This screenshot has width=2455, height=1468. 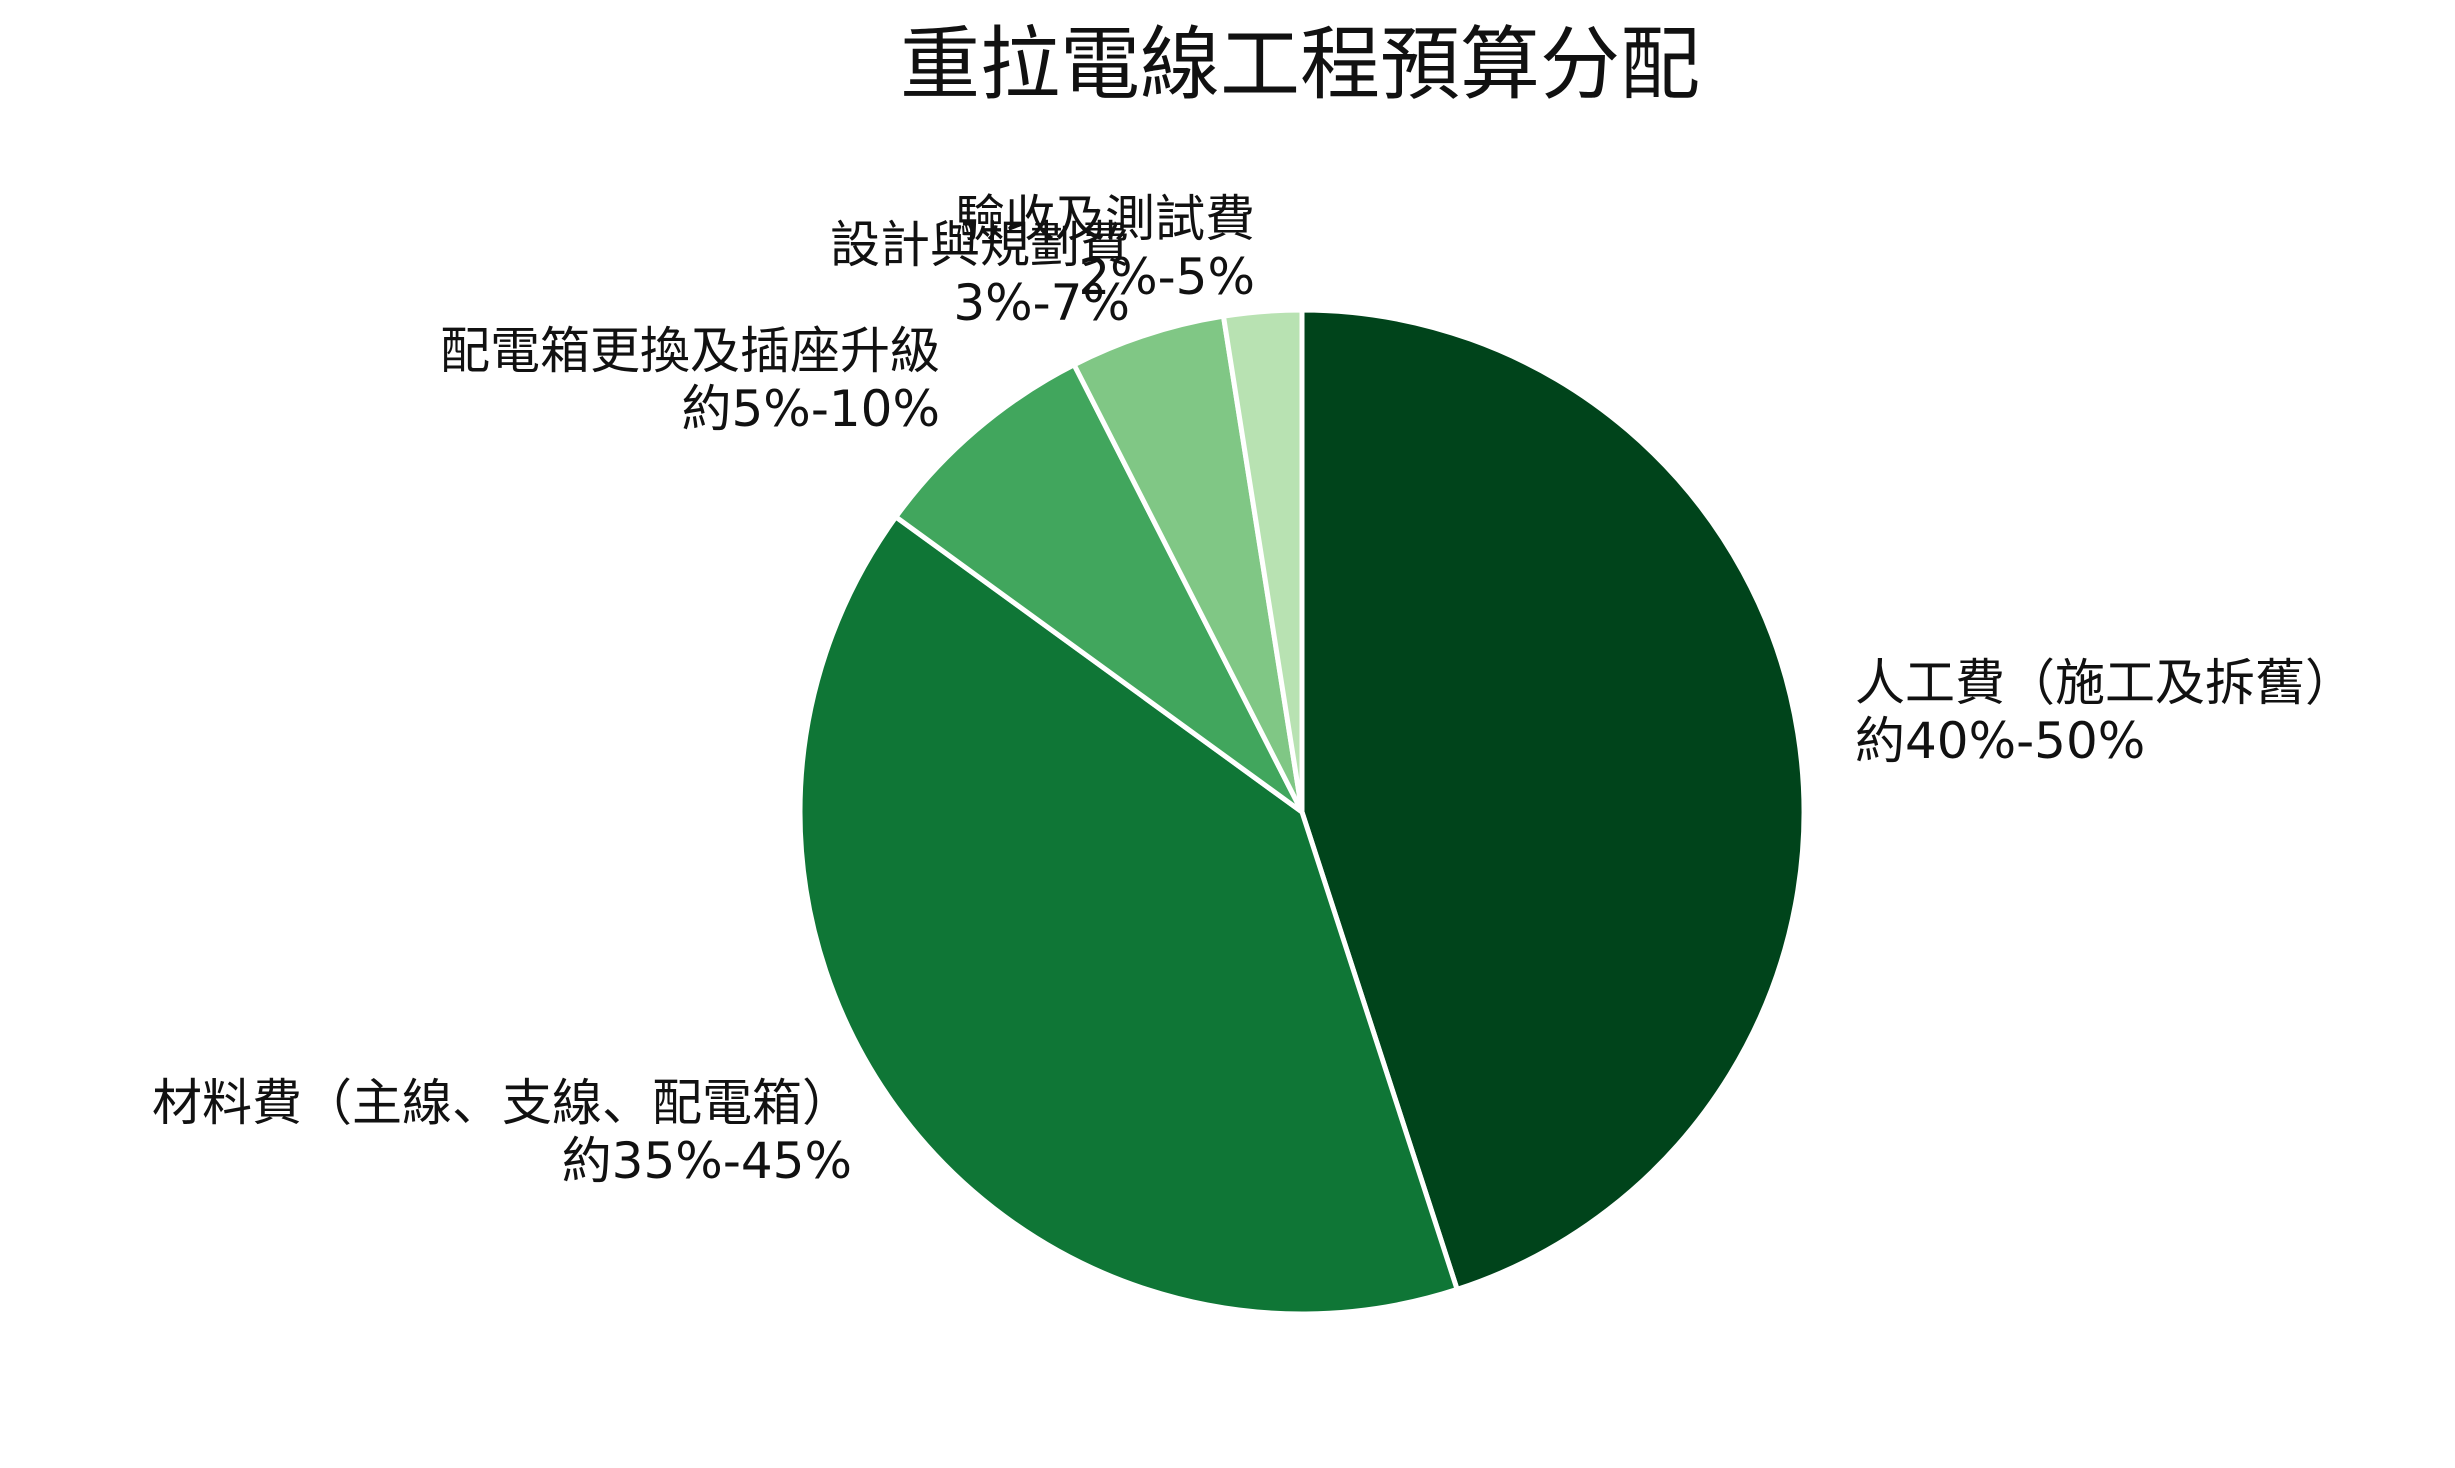 I want to click on slice-label: 材料費（主線、支線、配電箱）, so click(x=502, y=1103).